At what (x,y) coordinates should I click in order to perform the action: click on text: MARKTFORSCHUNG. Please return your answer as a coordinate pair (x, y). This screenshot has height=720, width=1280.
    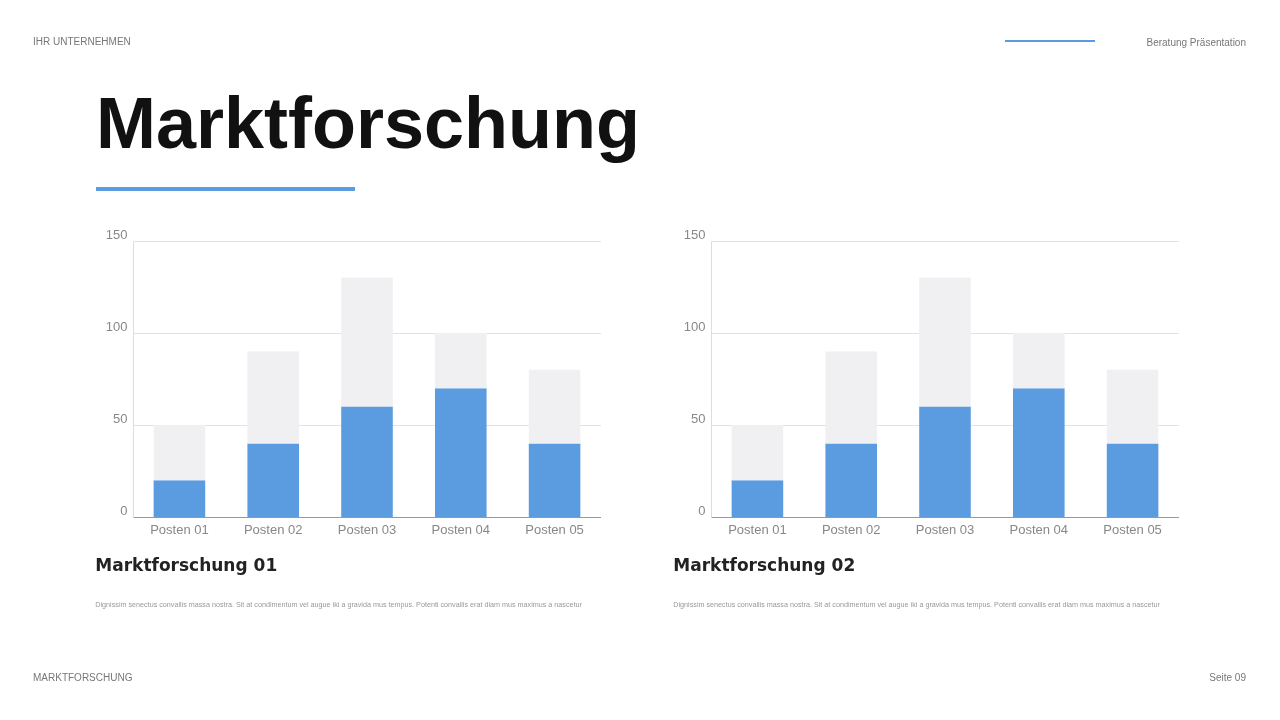
    Looking at the image, I should click on (83, 677).